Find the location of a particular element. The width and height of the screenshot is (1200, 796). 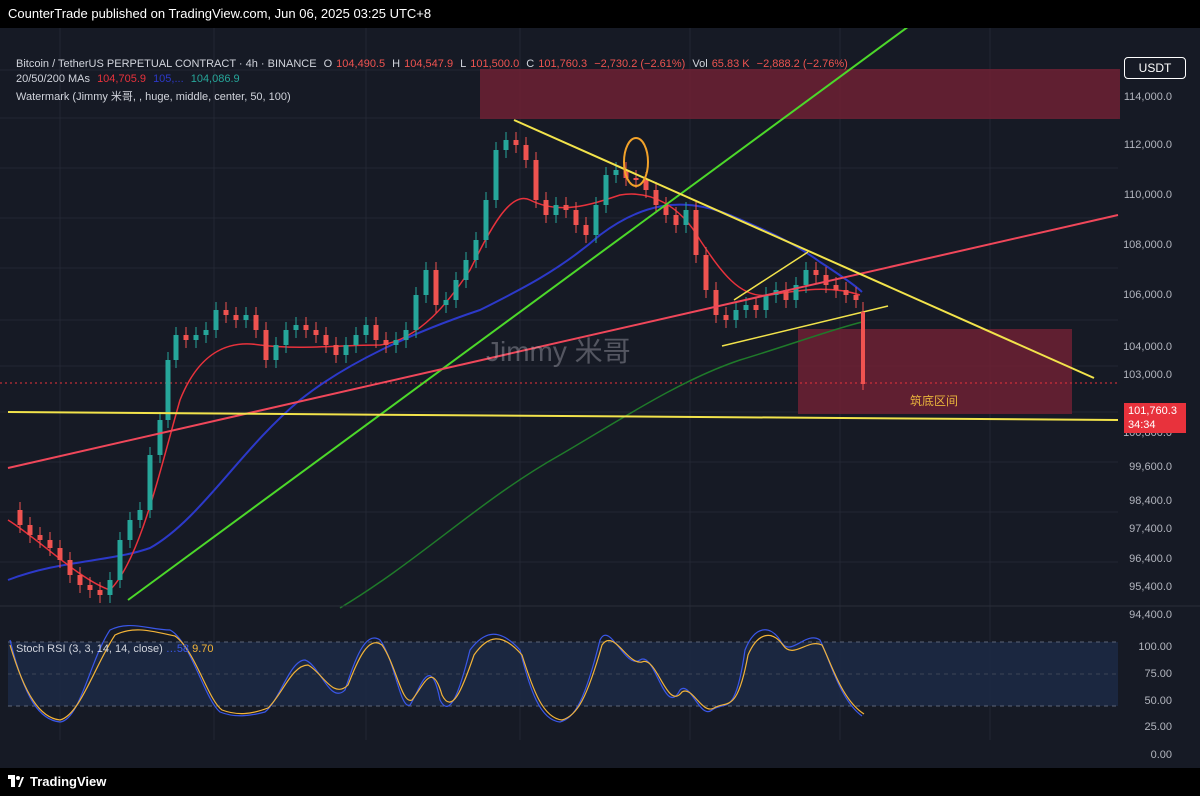

price-tick-label: 103,000.0 is located at coordinates (1147, 375).